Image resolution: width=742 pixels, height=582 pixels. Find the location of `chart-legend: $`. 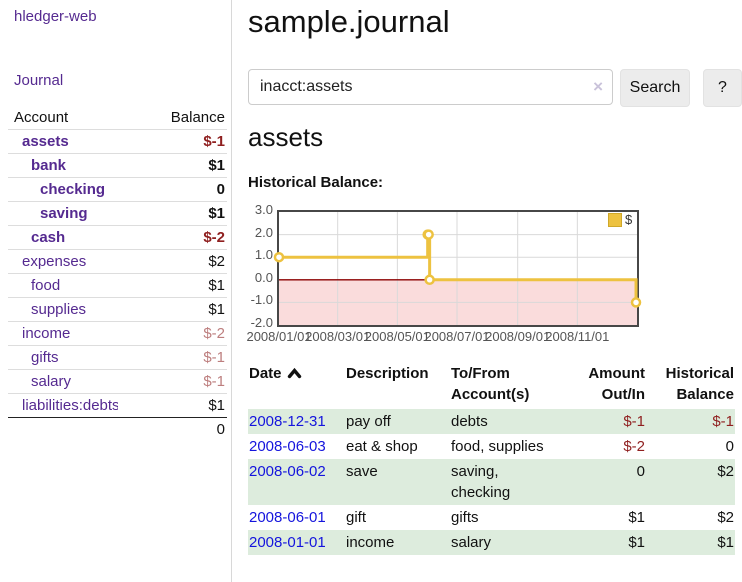

chart-legend: $ is located at coordinates (620, 219).